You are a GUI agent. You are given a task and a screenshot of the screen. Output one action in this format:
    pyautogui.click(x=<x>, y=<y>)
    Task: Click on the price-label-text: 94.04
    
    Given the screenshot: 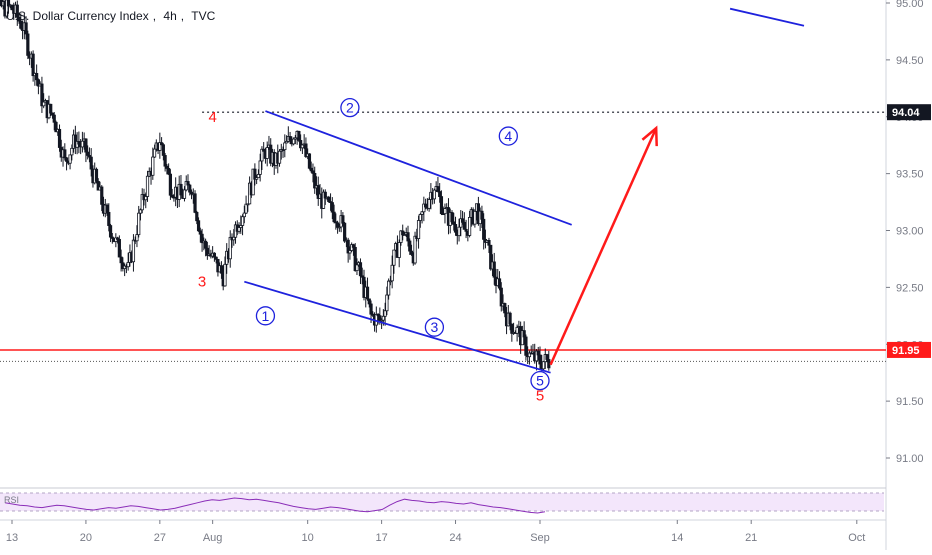 What is the action you would take?
    pyautogui.click(x=906, y=113)
    